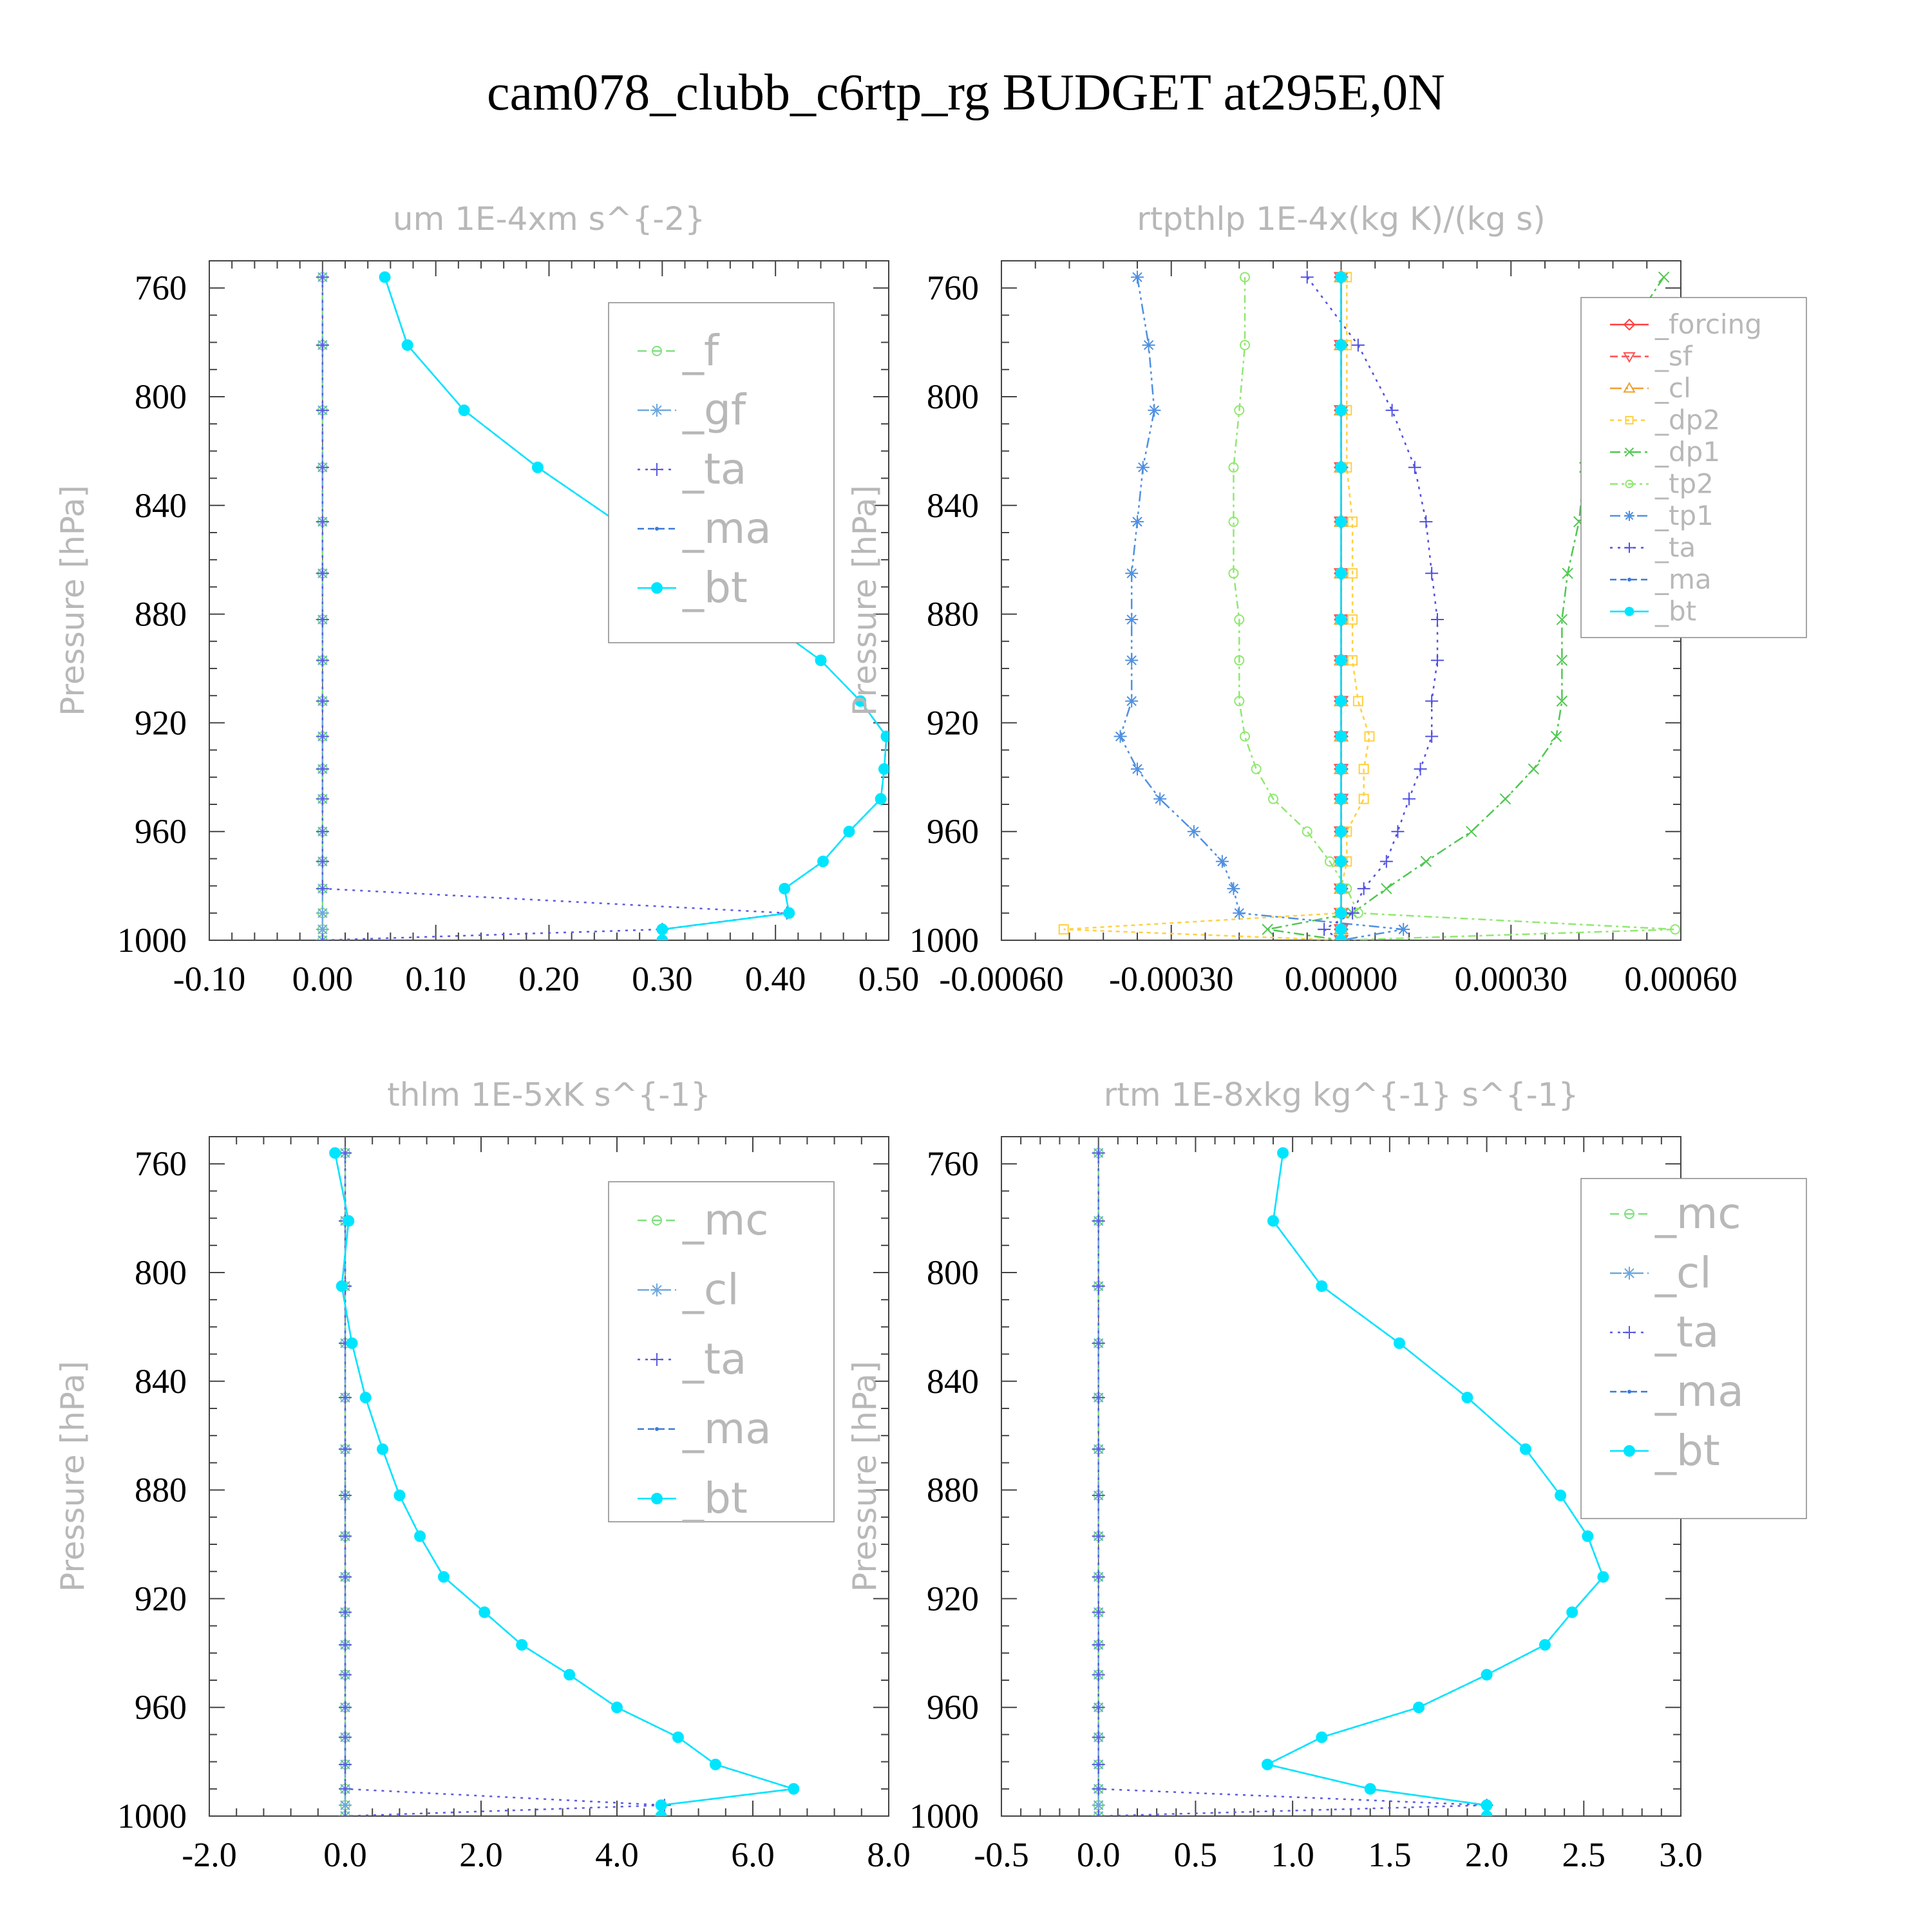 The width and height of the screenshot is (1932, 1932). Describe the element at coordinates (1686, 1332) in the screenshot. I see `legend-label: _ta` at that location.